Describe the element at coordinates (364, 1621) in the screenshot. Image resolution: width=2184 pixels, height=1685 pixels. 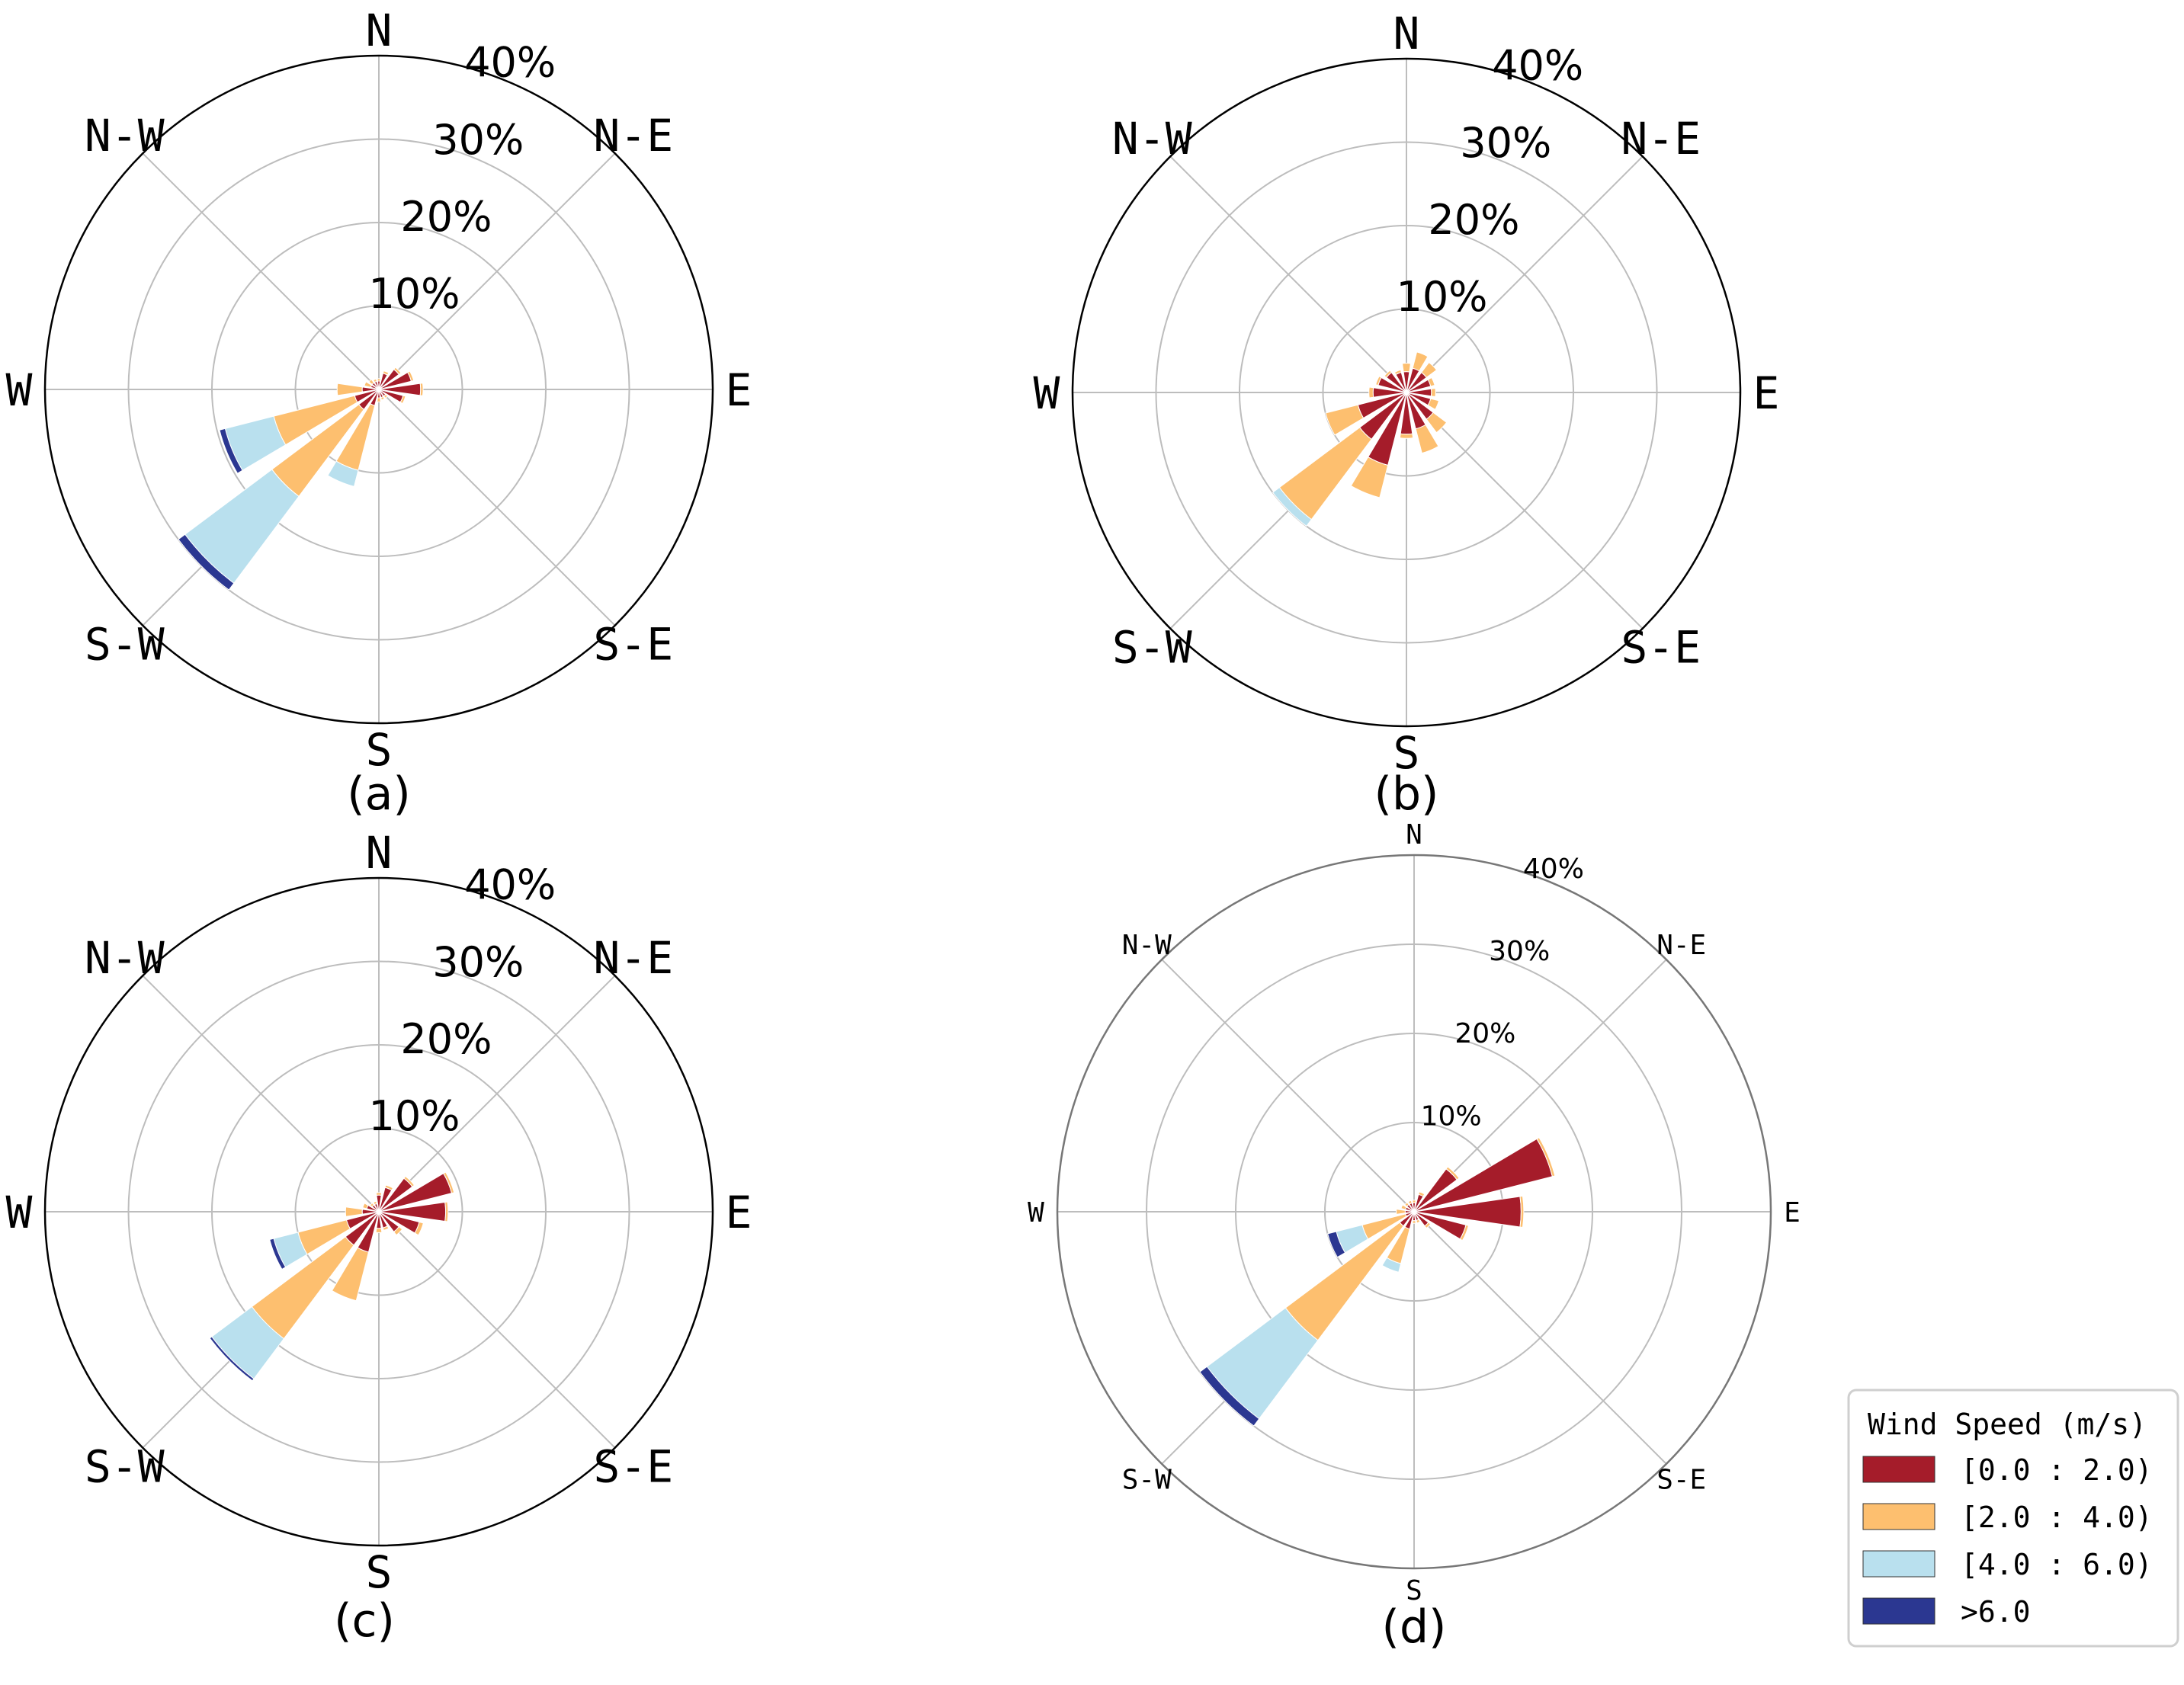
I see `panel-caption: (c)` at that location.